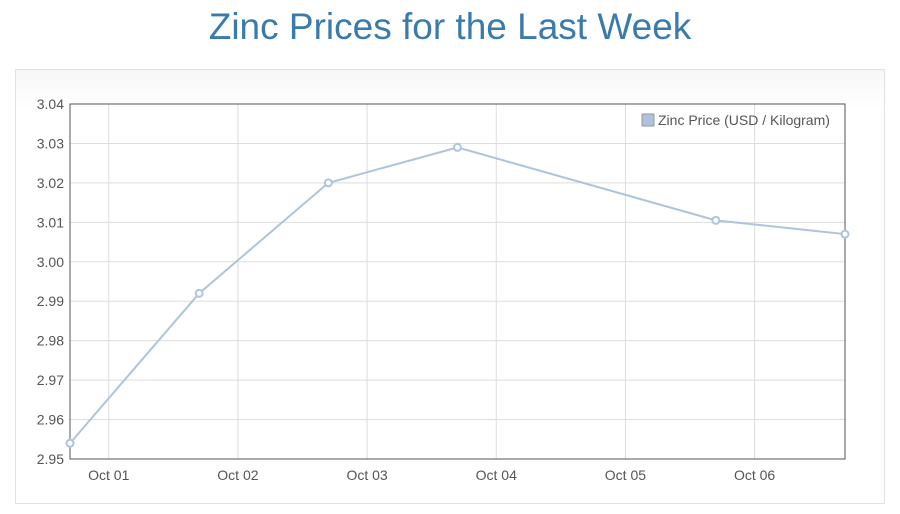 Image resolution: width=900 pixels, height=514 pixels. I want to click on x-tick-label: Oct 03, so click(366, 475).